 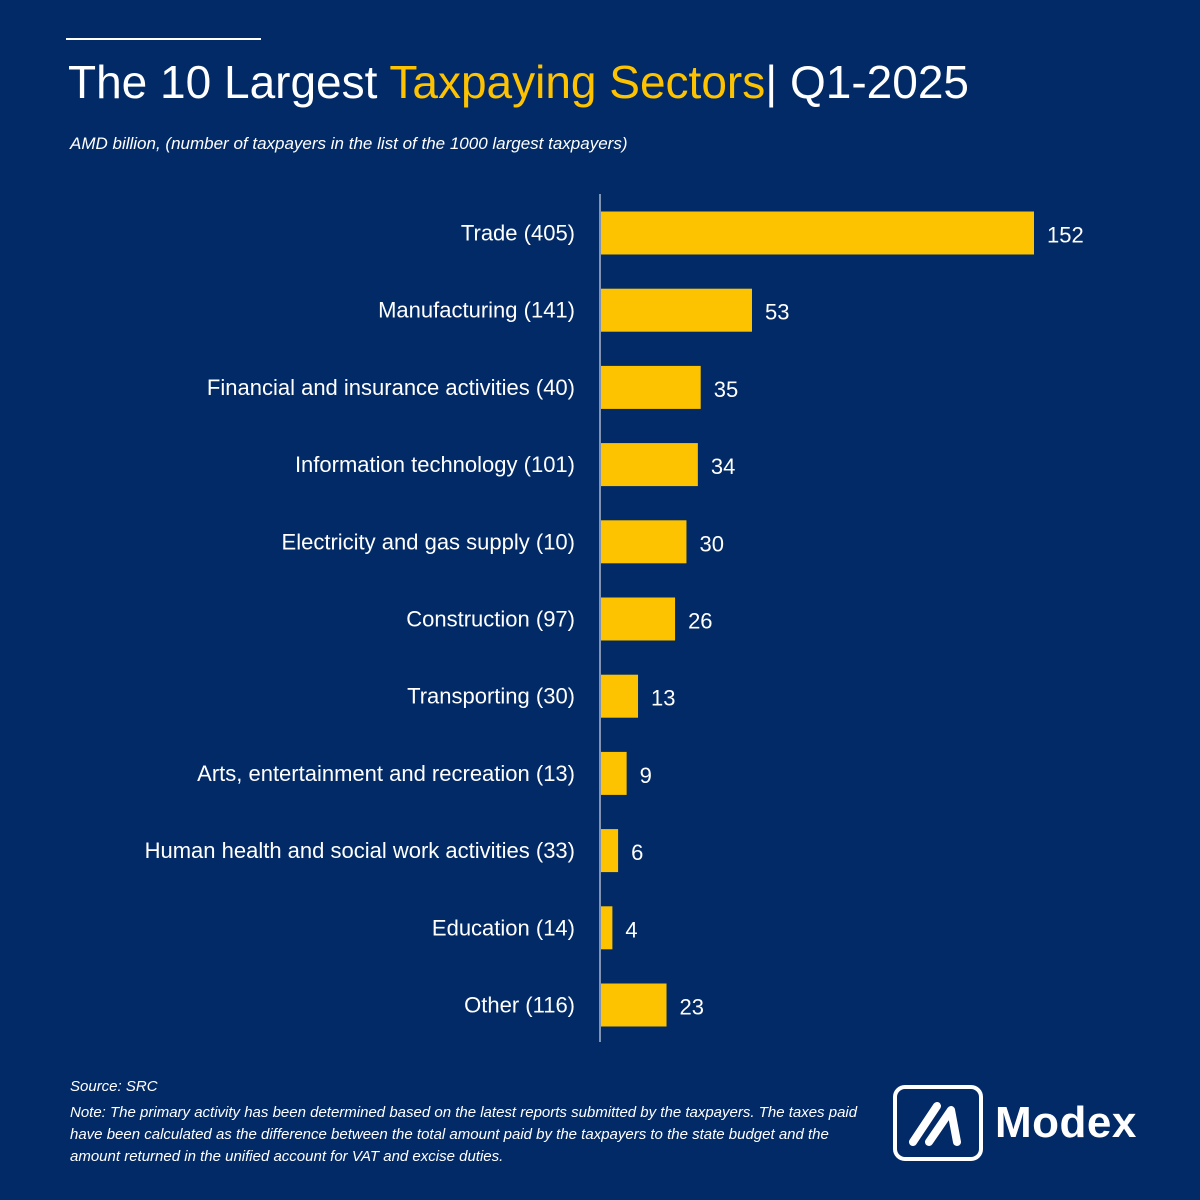 I want to click on category-label: Construction (97), so click(x=490, y=619).